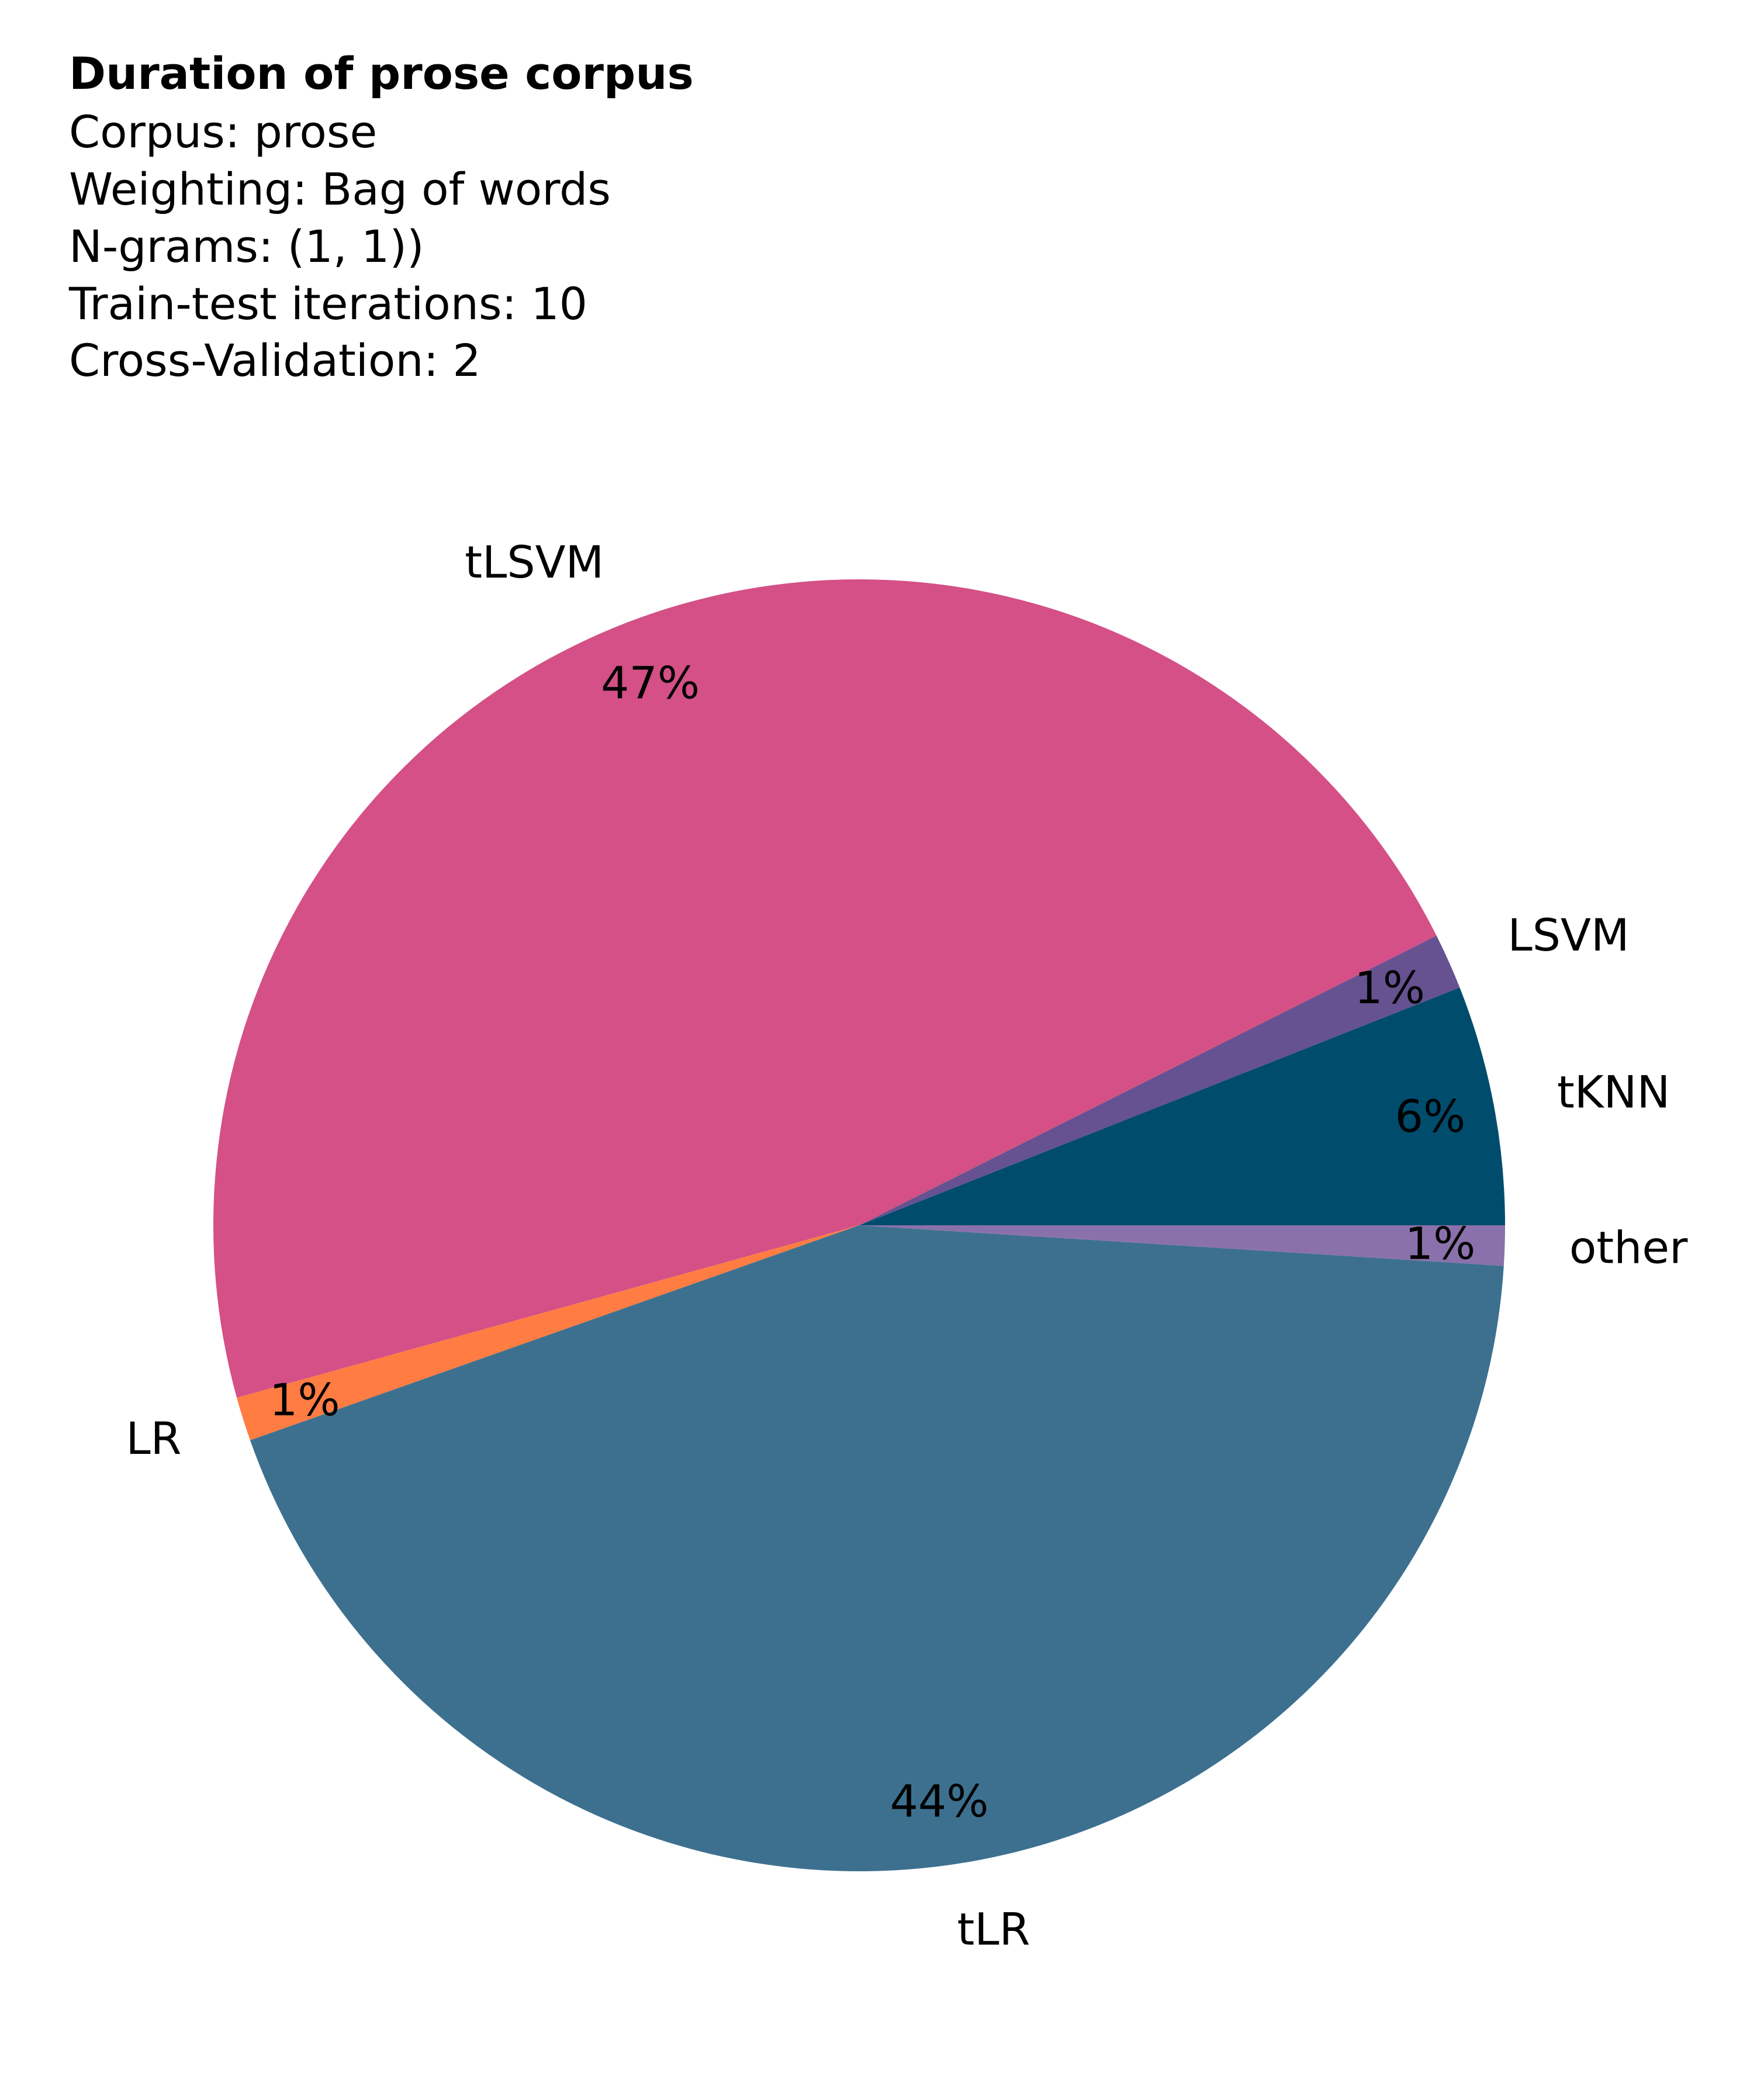  I want to click on slice-label-tlr: tLR, so click(993, 1929).